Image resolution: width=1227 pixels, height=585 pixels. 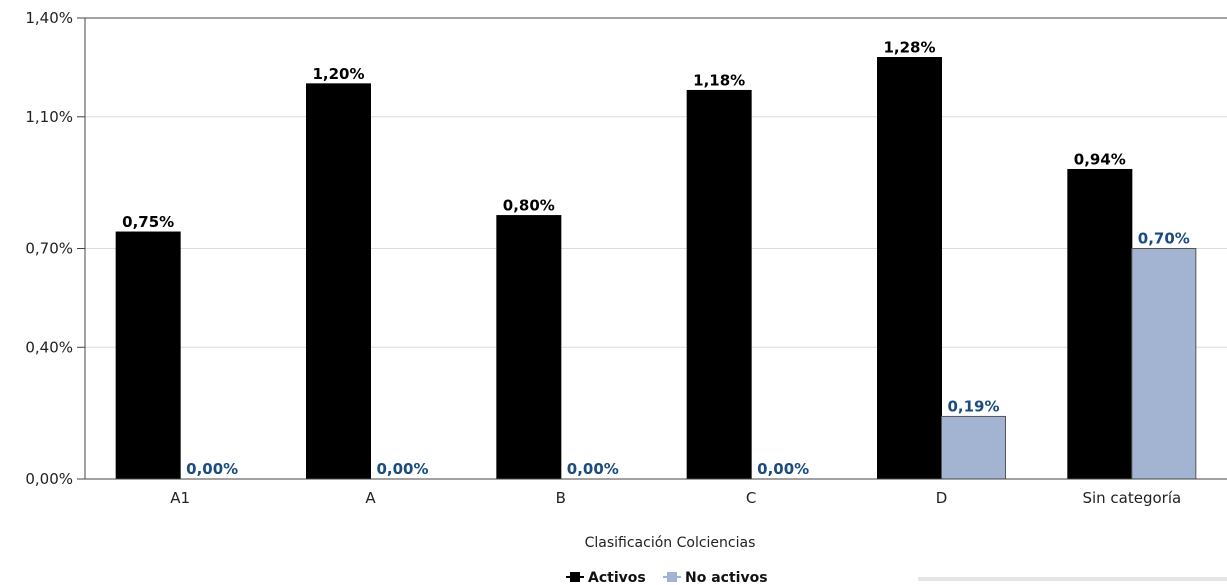 What do you see at coordinates (973, 406) in the screenshot?
I see `data-label-no-activos: 0,19%` at bounding box center [973, 406].